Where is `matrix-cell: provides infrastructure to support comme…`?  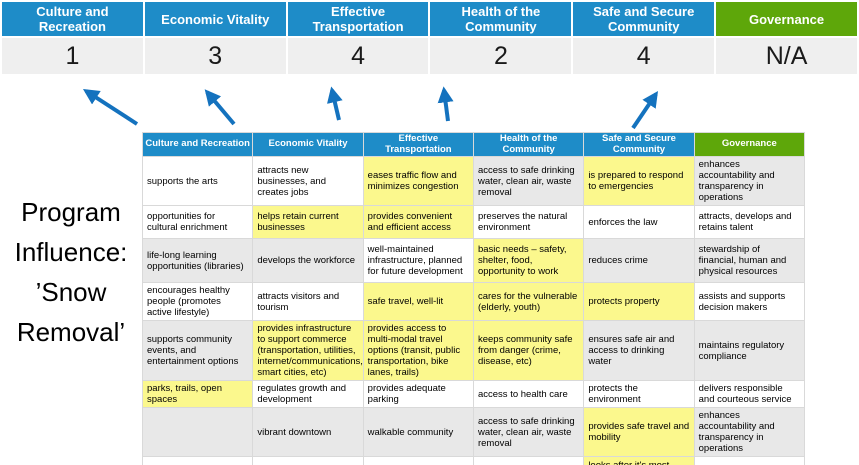 matrix-cell: provides infrastructure to support comme… is located at coordinates (308, 350).